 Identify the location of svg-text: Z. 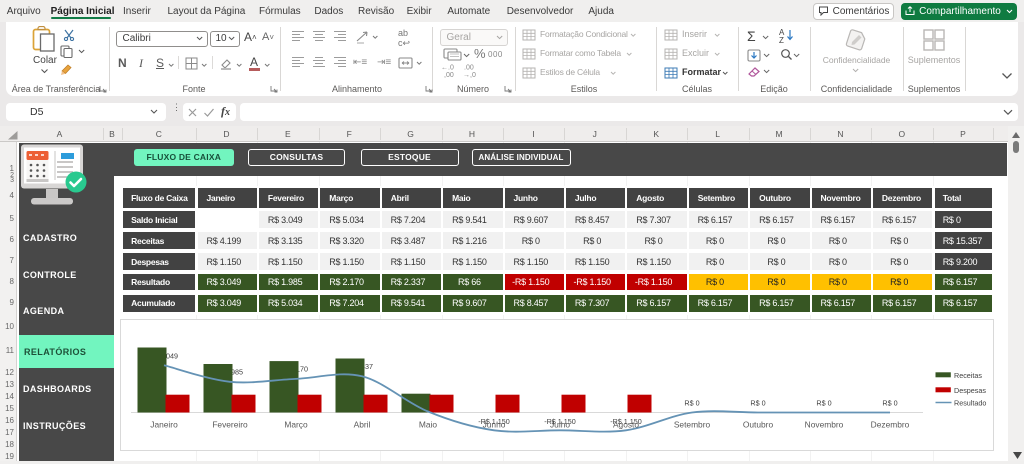
(781, 39).